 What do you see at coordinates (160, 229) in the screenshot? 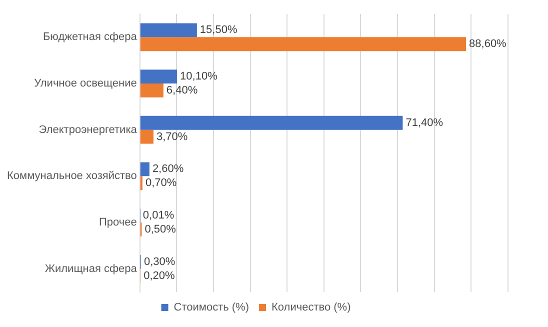
I see `data-label: 0,50%` at bounding box center [160, 229].